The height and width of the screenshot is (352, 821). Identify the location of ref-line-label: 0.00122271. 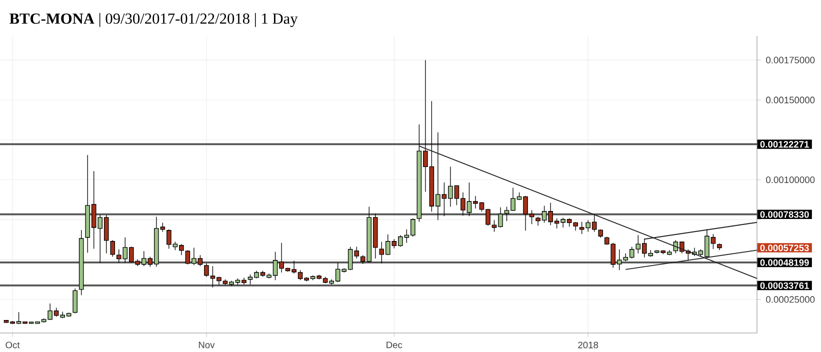
(784, 144).